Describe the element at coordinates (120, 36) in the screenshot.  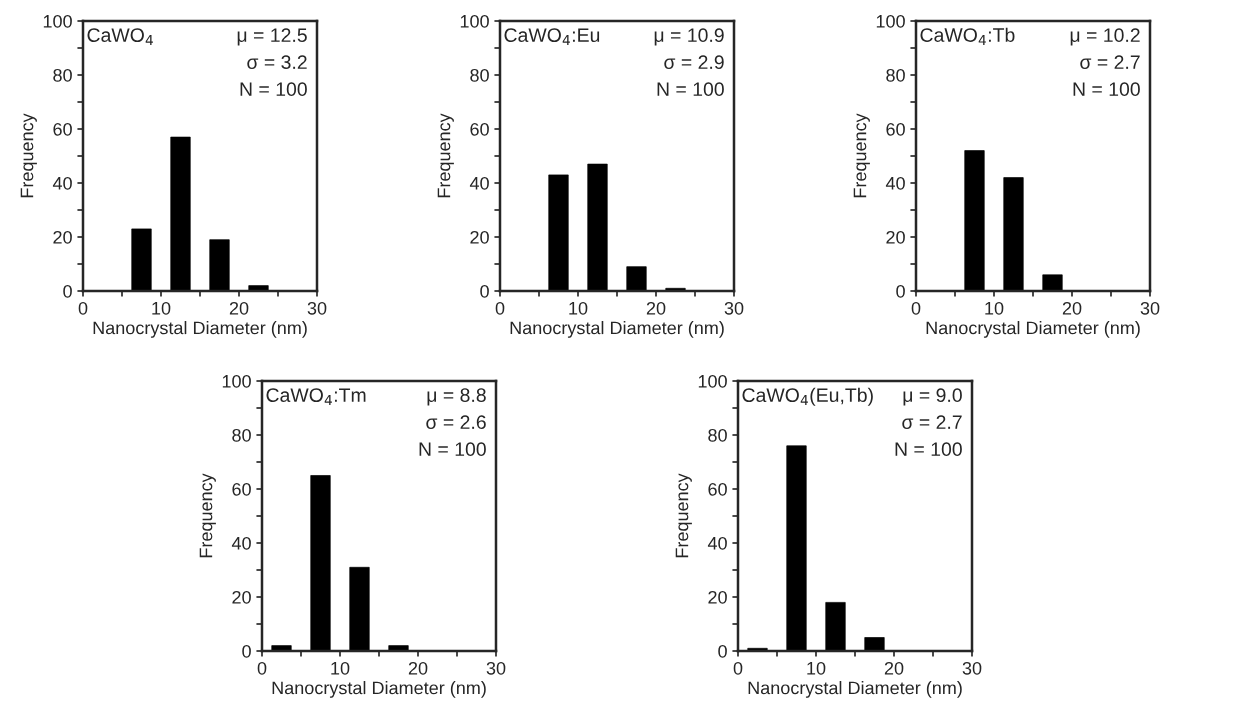
I see `chart-title: CaWO$_{4}$` at that location.